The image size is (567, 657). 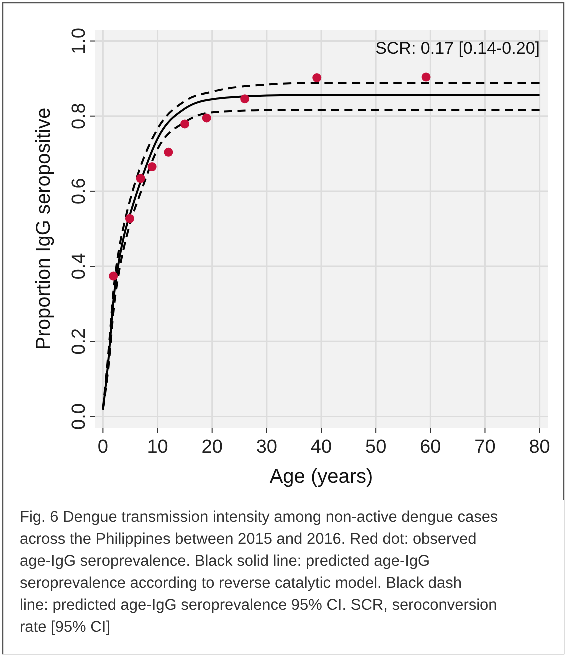 I want to click on annotation: SCR: 0.17 [0.14-0.20], so click(x=458, y=48).